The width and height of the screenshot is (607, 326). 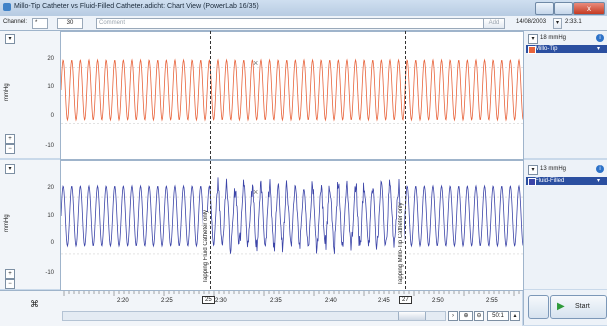 What do you see at coordinates (276, 301) in the screenshot?
I see `time-label: 2:35` at bounding box center [276, 301].